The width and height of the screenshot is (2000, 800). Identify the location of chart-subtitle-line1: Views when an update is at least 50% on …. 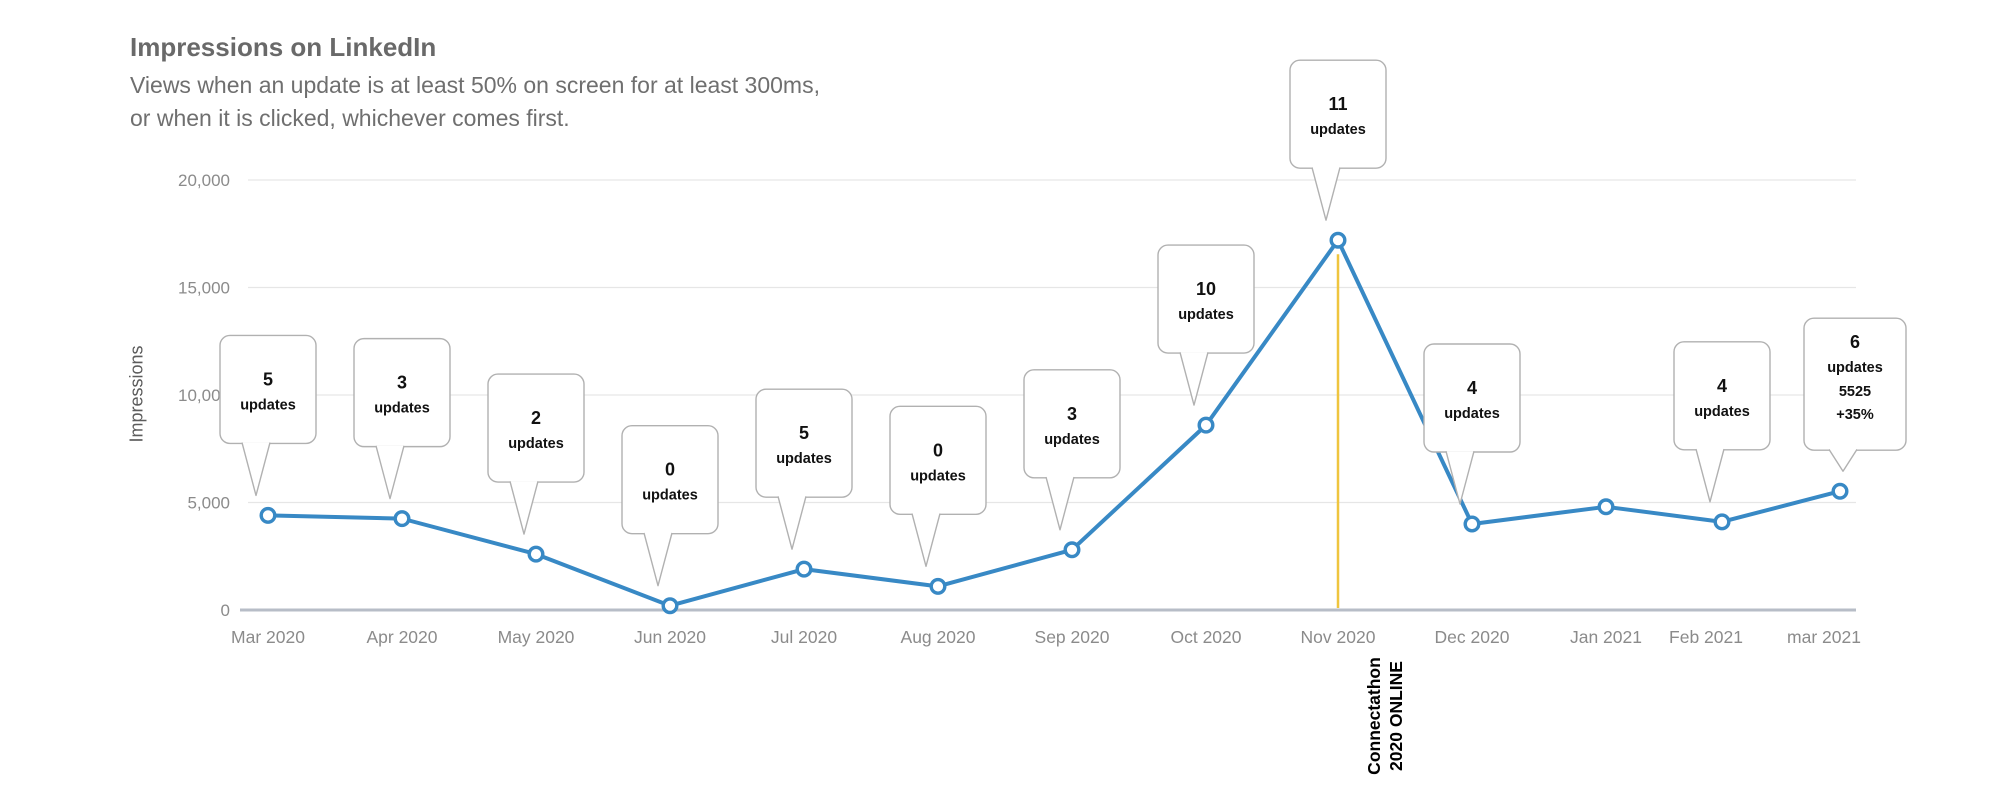
(475, 85).